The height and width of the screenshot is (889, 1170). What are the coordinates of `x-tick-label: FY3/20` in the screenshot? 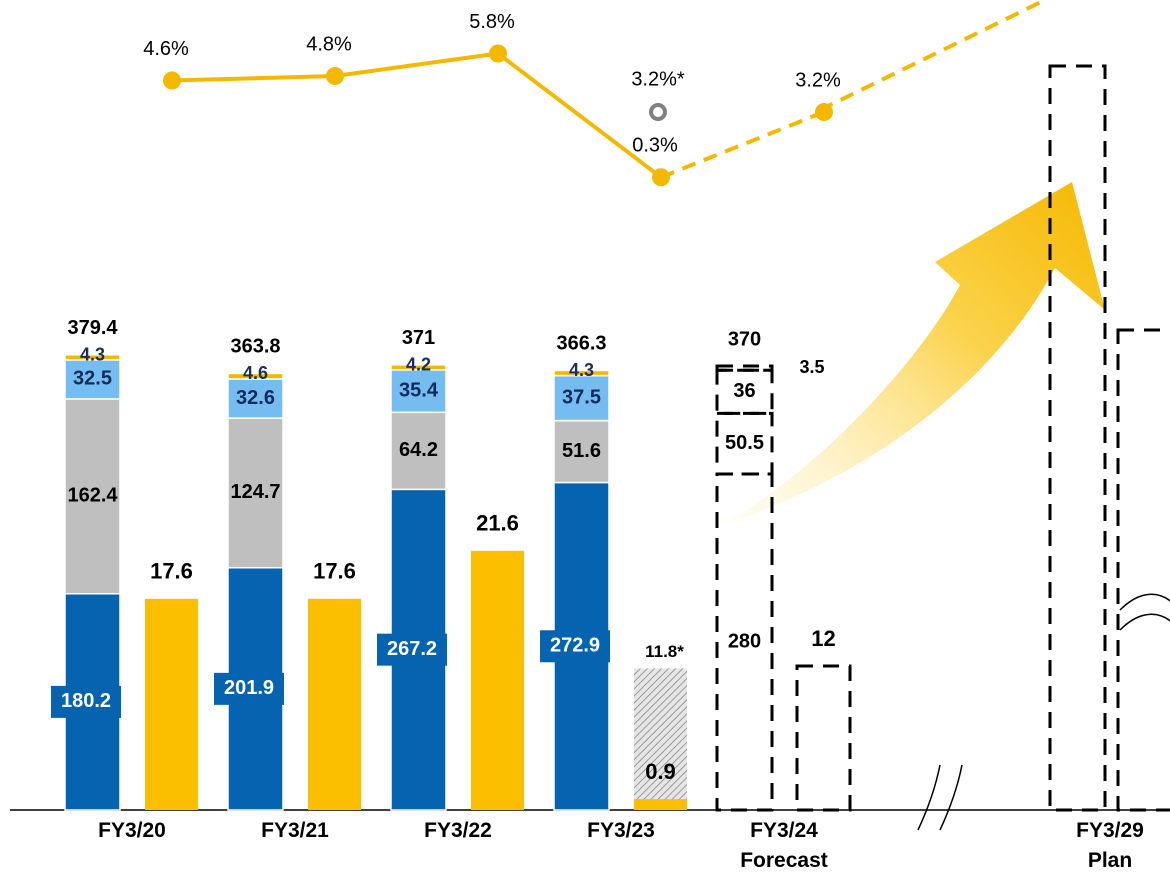 It's located at (132, 830).